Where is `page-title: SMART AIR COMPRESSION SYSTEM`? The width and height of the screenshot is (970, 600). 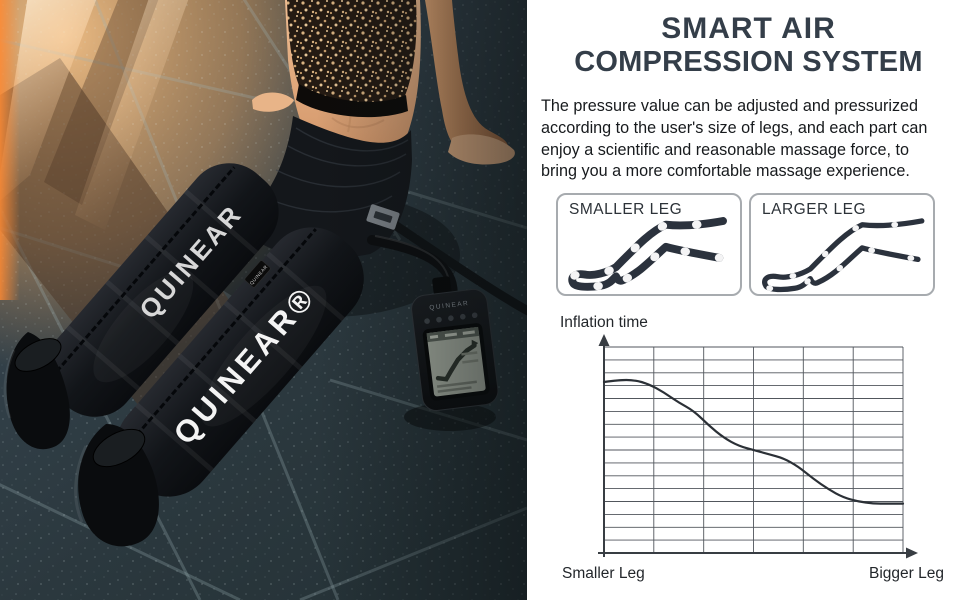
page-title: SMART AIR COMPRESSION SYSTEM is located at coordinates (748, 45).